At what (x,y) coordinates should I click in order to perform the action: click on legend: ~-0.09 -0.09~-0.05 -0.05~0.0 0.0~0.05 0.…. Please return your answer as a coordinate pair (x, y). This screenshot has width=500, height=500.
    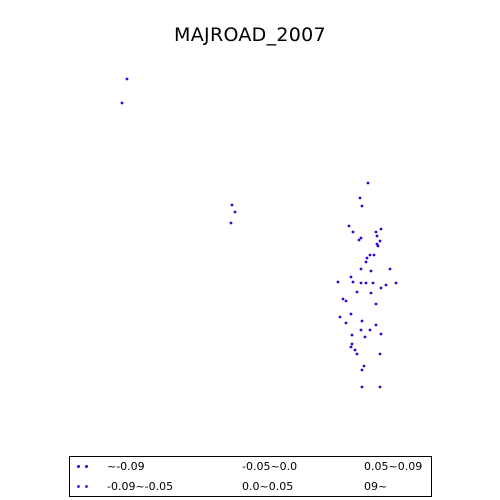
    Looking at the image, I should click on (250, 476).